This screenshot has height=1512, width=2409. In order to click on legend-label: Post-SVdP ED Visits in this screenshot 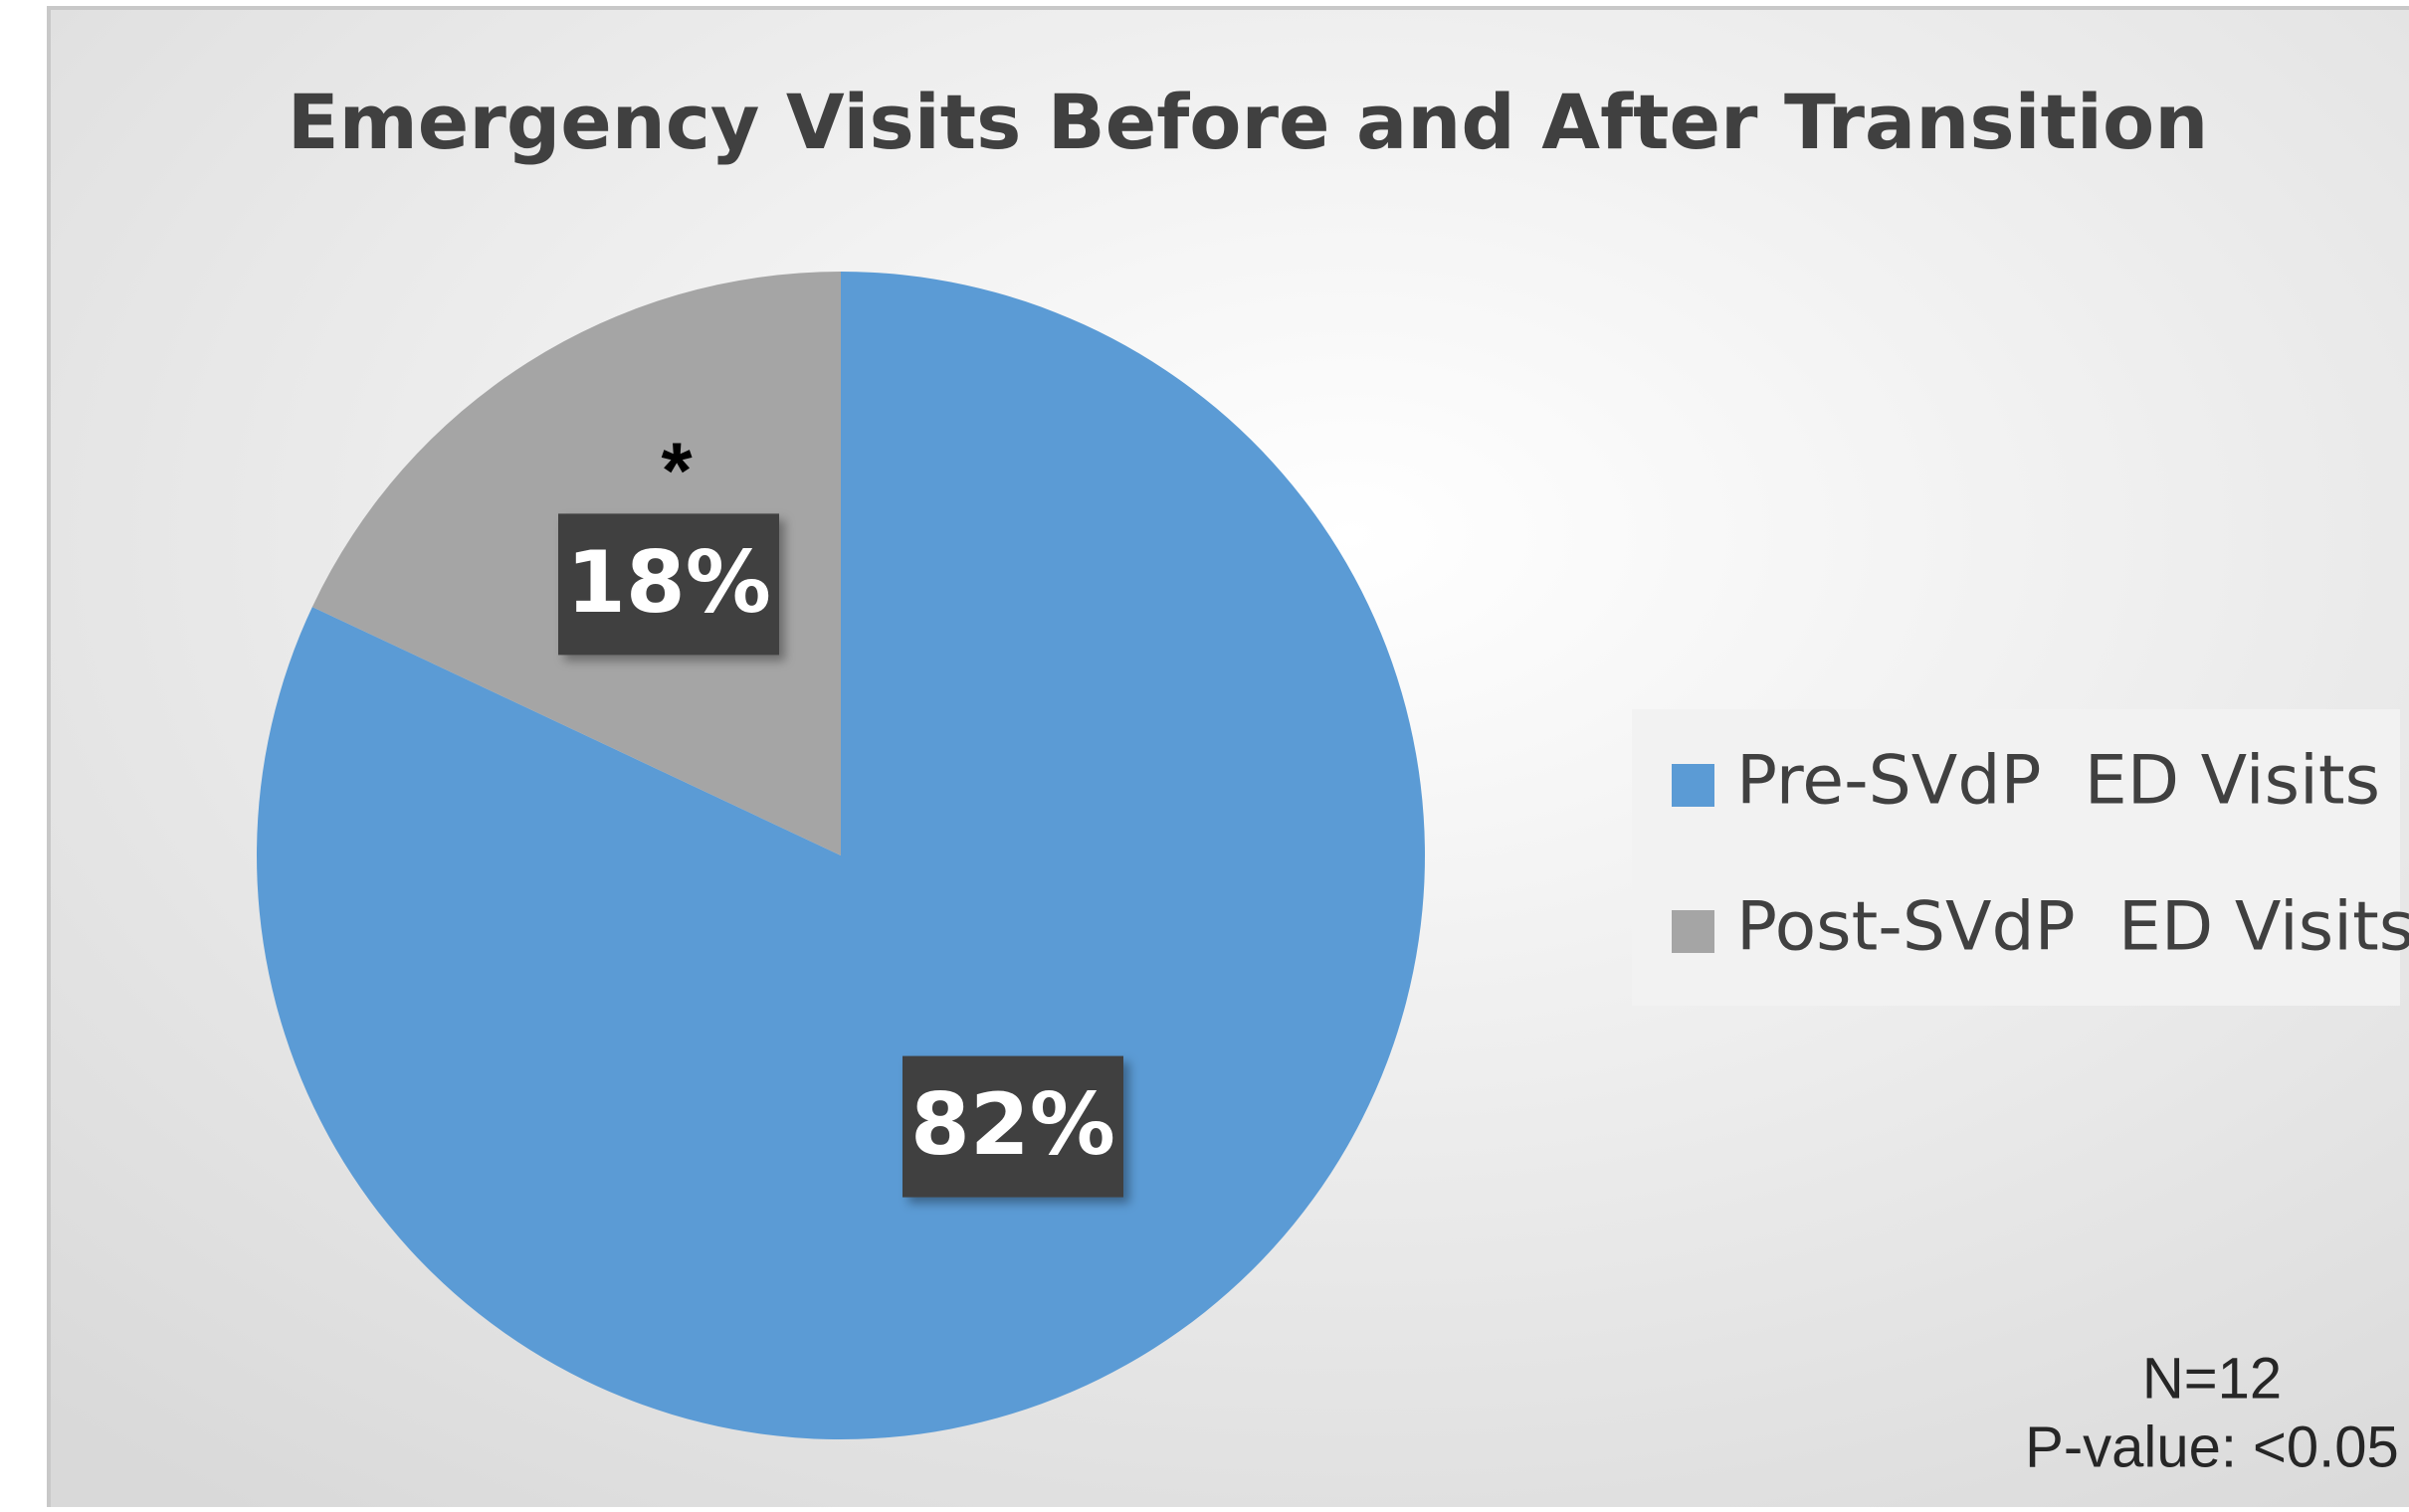, I will do `click(2072, 928)`.